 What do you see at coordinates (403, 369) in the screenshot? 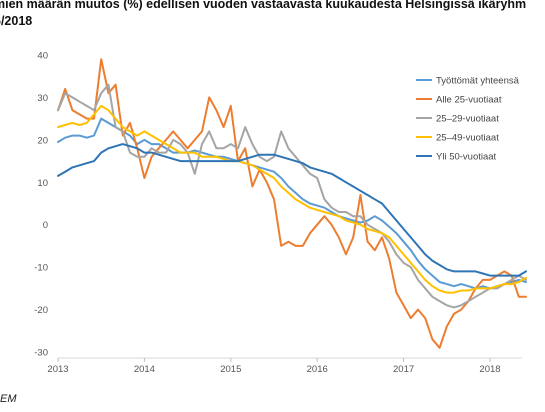
I see `x-tick-label: 2017` at bounding box center [403, 369].